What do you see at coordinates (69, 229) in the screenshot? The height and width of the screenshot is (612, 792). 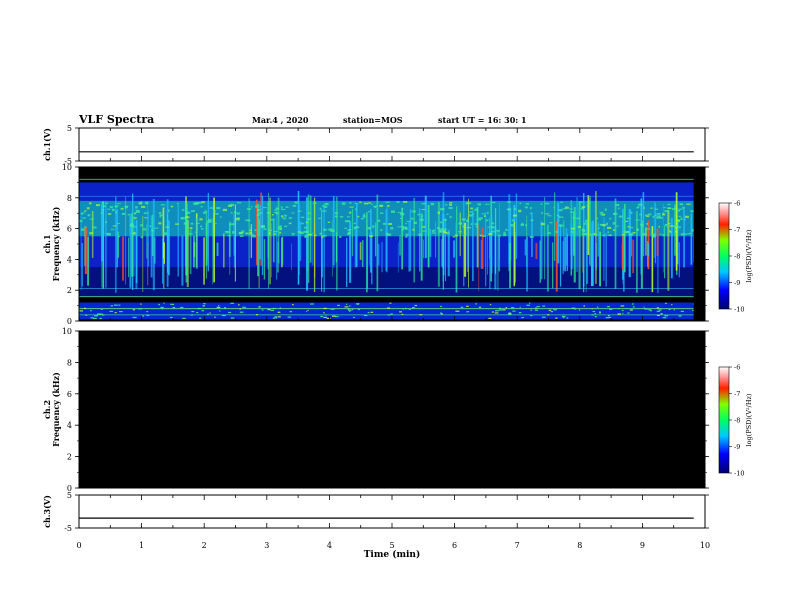 I see `y-tick-label: 6` at bounding box center [69, 229].